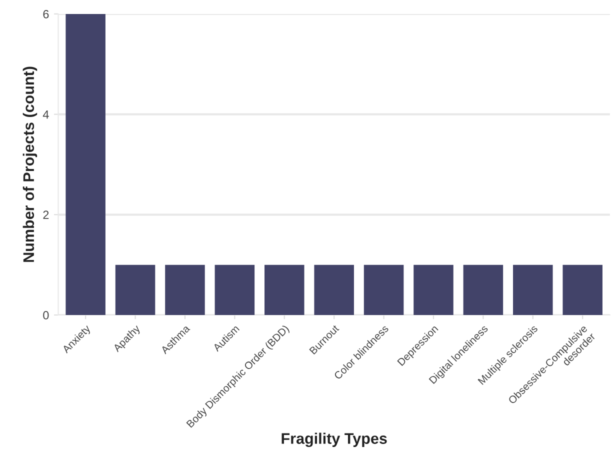 The height and width of the screenshot is (450, 613). What do you see at coordinates (45, 114) in the screenshot?
I see `y-tick-label: 4` at bounding box center [45, 114].